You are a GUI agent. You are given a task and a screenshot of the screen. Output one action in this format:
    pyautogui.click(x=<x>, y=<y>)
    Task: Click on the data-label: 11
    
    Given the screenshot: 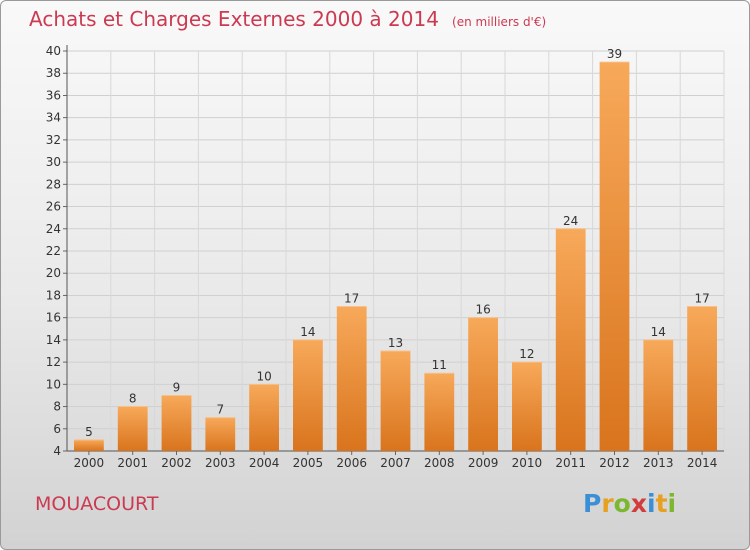 What is the action you would take?
    pyautogui.click(x=439, y=365)
    